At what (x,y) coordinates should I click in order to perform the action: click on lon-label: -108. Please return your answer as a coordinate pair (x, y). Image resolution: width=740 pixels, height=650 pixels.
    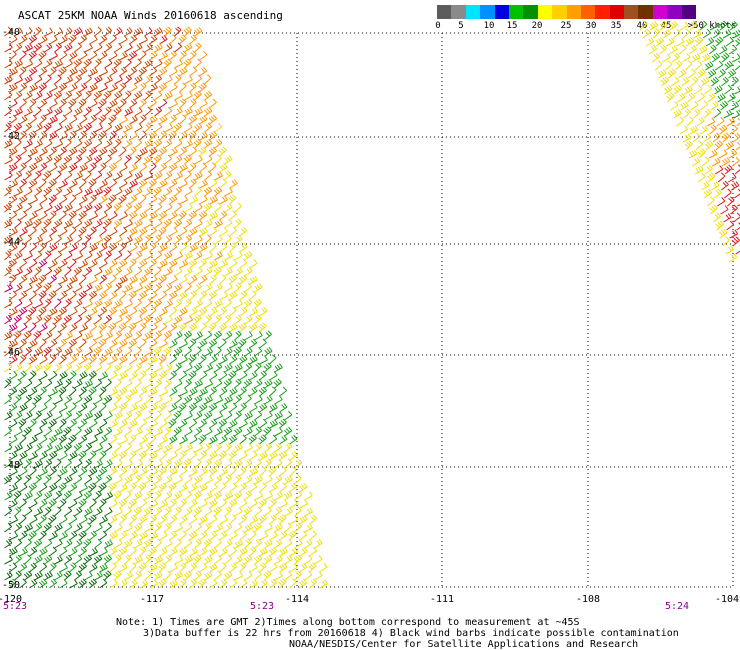
    Looking at the image, I should click on (588, 599).